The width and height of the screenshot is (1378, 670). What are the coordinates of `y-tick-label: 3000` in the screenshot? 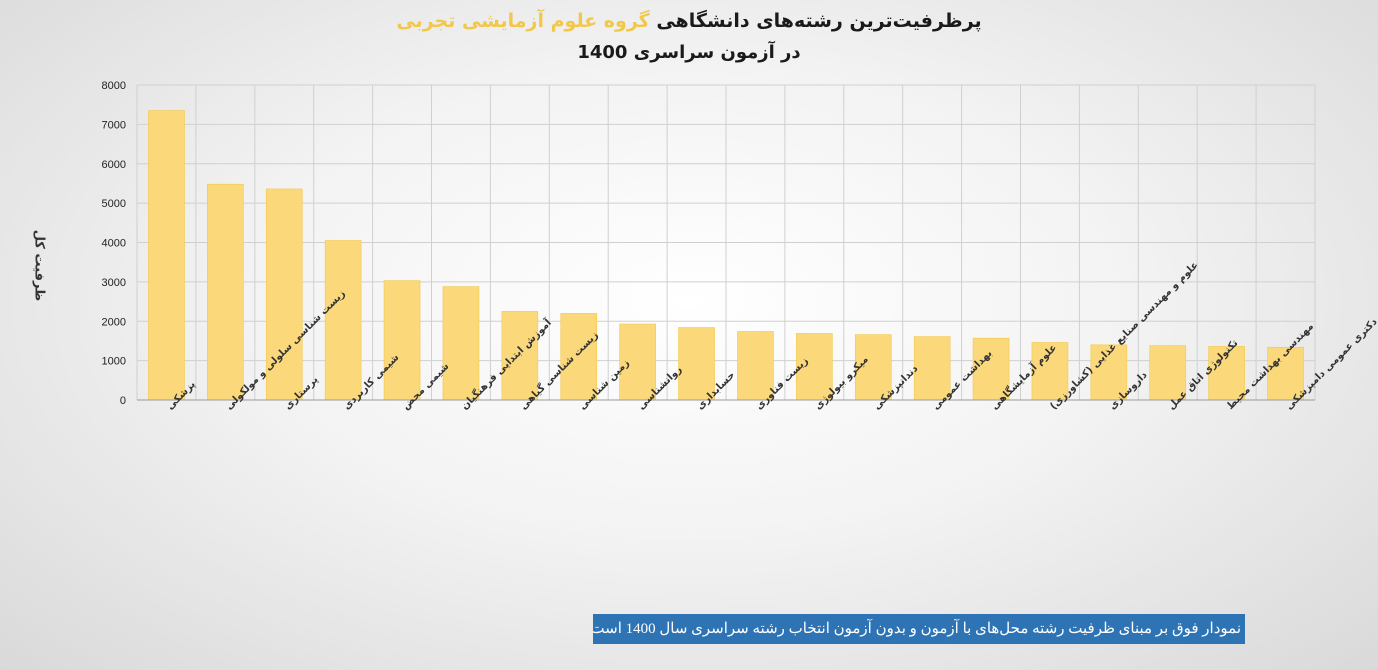 It's located at (114, 283).